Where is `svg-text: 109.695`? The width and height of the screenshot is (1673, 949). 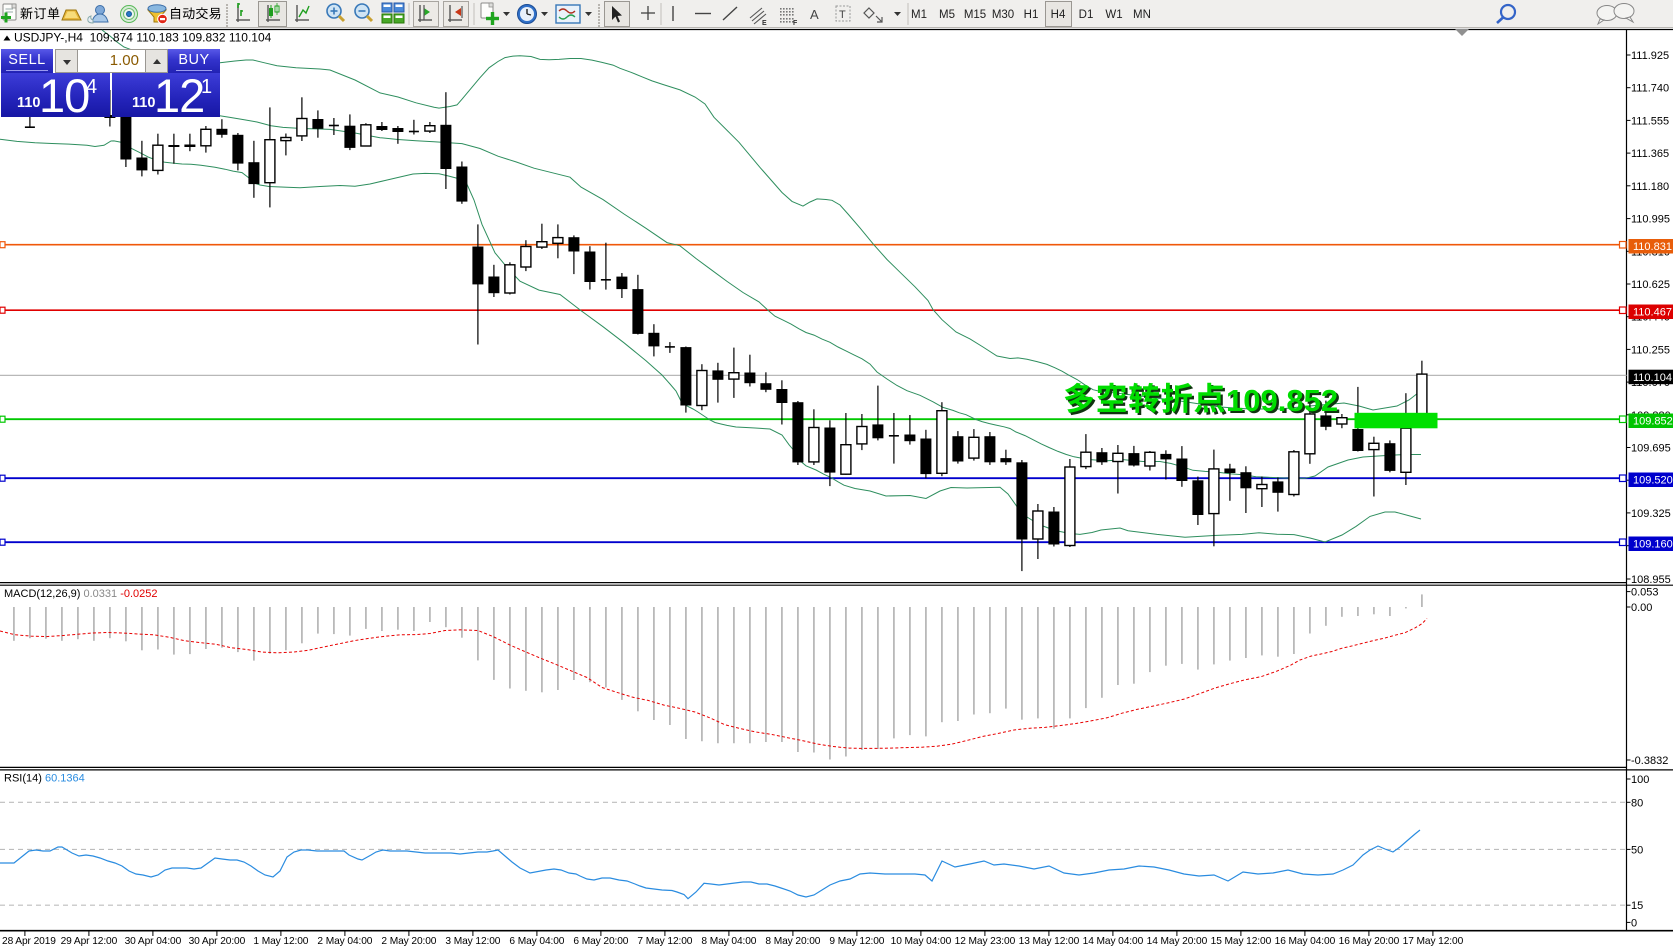 svg-text: 109.695 is located at coordinates (1651, 449).